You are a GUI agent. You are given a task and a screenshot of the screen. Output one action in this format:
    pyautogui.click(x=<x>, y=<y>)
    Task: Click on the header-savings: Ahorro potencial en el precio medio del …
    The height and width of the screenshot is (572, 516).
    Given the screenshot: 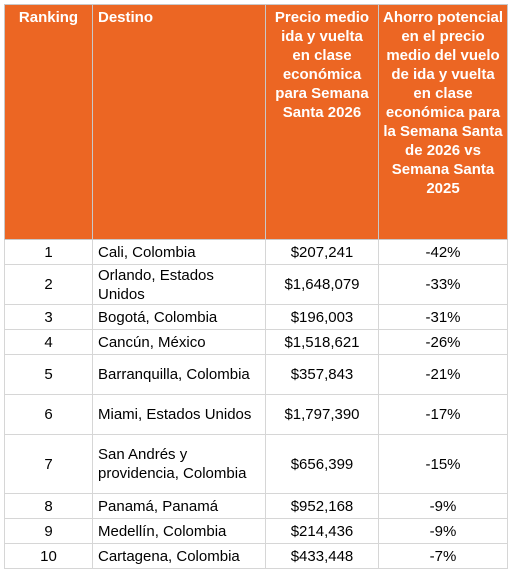 What is the action you would take?
    pyautogui.click(x=443, y=122)
    